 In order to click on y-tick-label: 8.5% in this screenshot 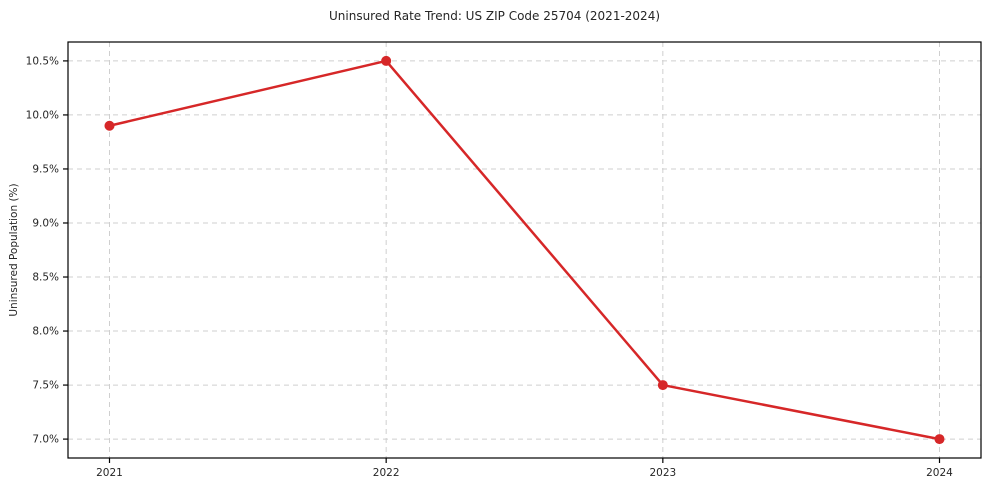, I will do `click(45, 278)`.